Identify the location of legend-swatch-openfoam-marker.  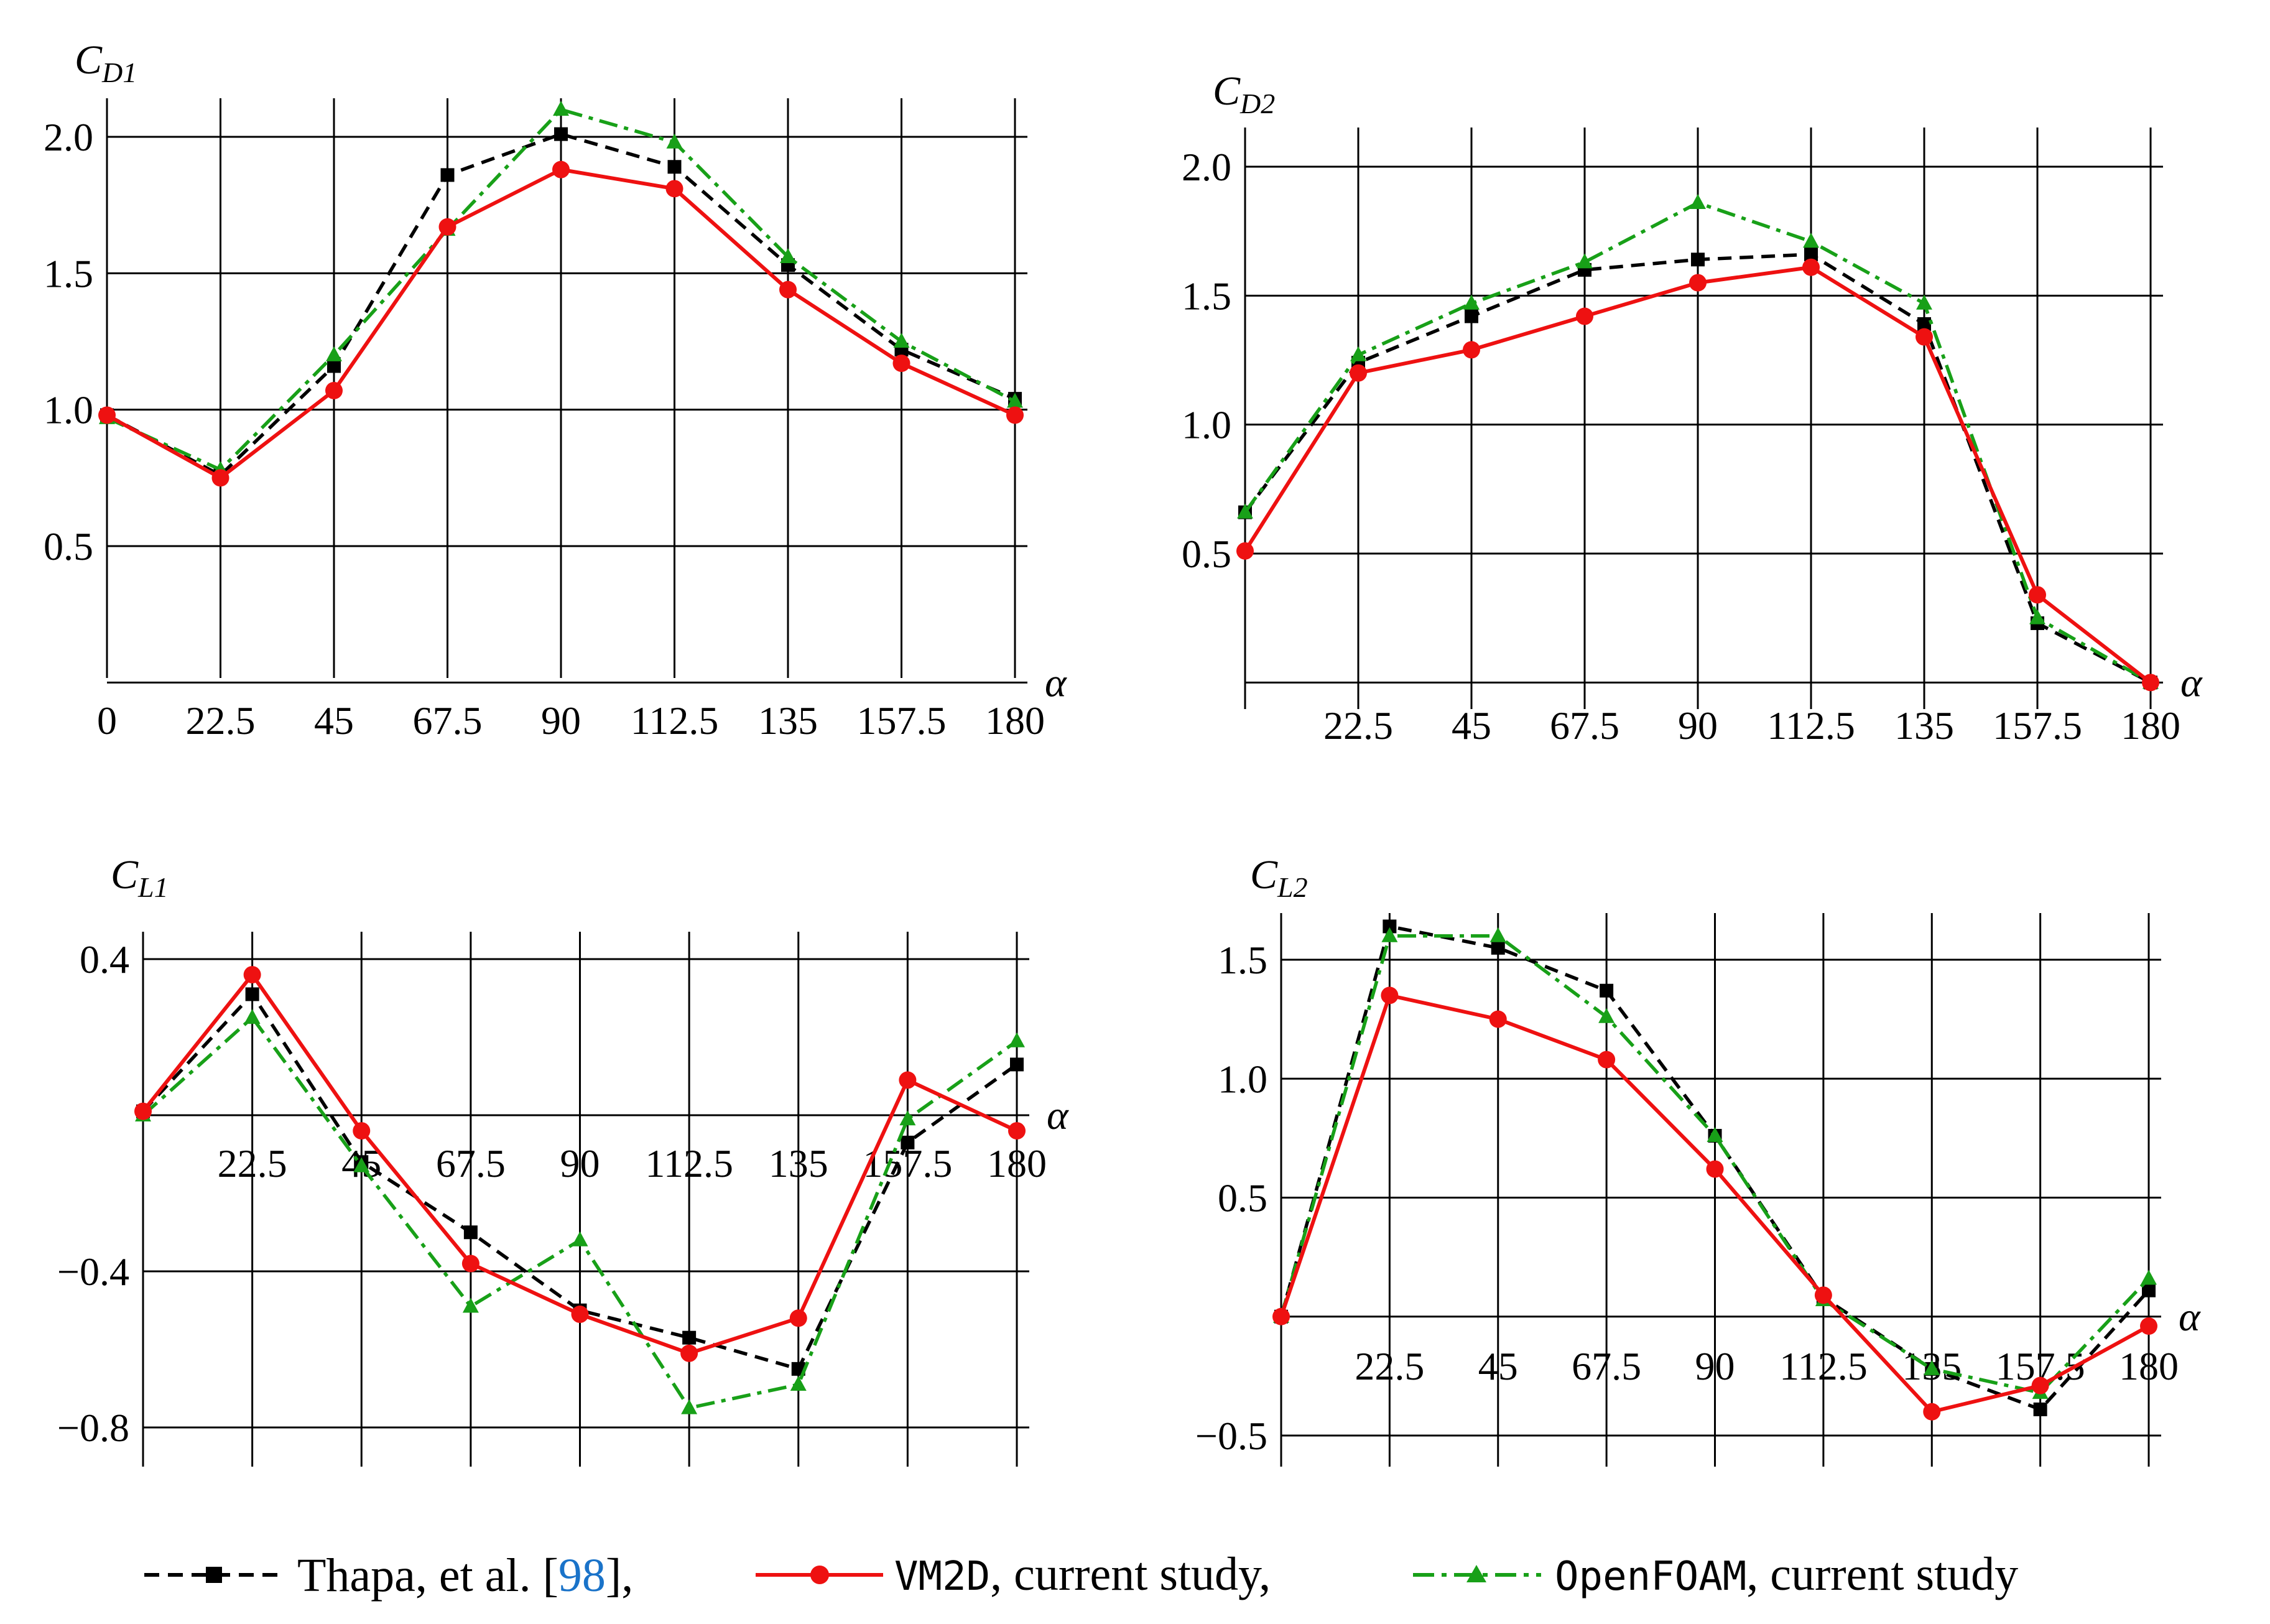
(1476, 1573).